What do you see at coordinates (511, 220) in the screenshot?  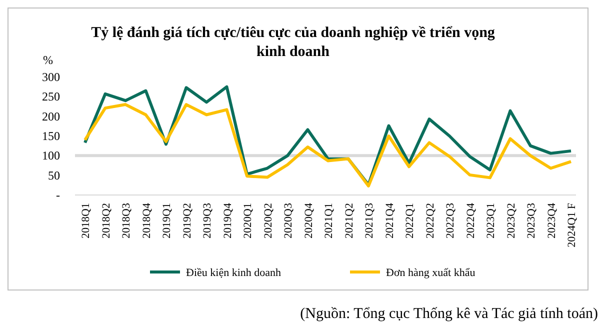 I see `x-tick-label: 2023Q2` at bounding box center [511, 220].